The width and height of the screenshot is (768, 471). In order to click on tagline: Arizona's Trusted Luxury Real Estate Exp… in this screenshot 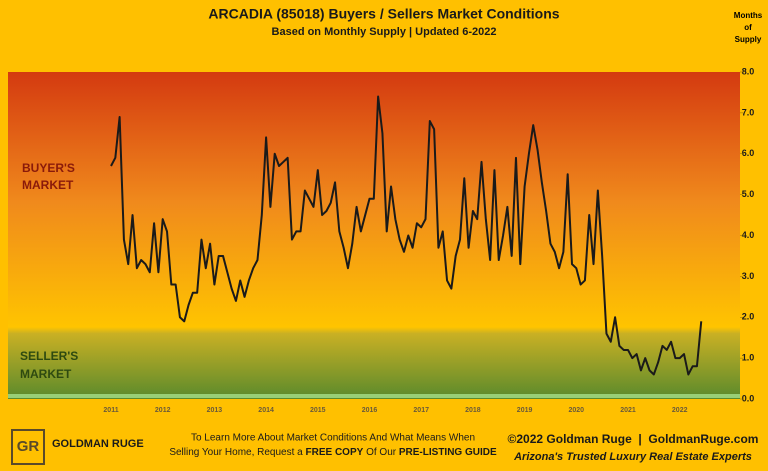, I will do `click(632, 457)`.